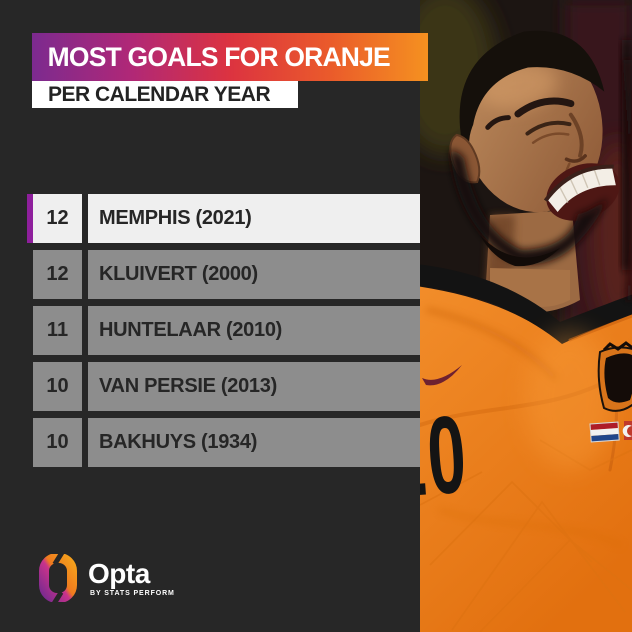 The width and height of the screenshot is (632, 632). I want to click on player-eyebrow-far, so click(498, 122).